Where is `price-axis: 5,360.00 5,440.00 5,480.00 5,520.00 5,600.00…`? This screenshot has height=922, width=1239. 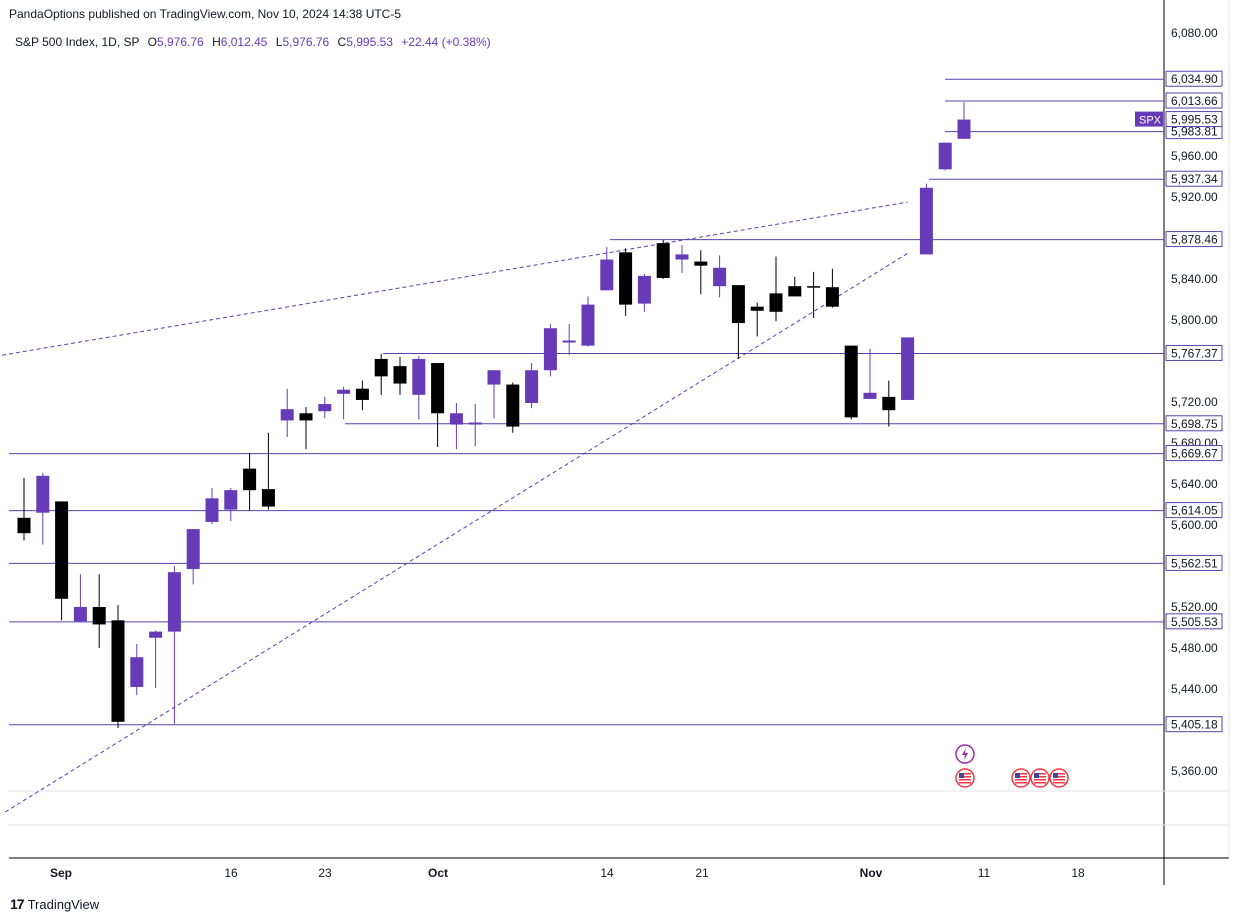 price-axis: 5,360.00 5,440.00 5,480.00 5,520.00 5,600.00… is located at coordinates (1179, 402).